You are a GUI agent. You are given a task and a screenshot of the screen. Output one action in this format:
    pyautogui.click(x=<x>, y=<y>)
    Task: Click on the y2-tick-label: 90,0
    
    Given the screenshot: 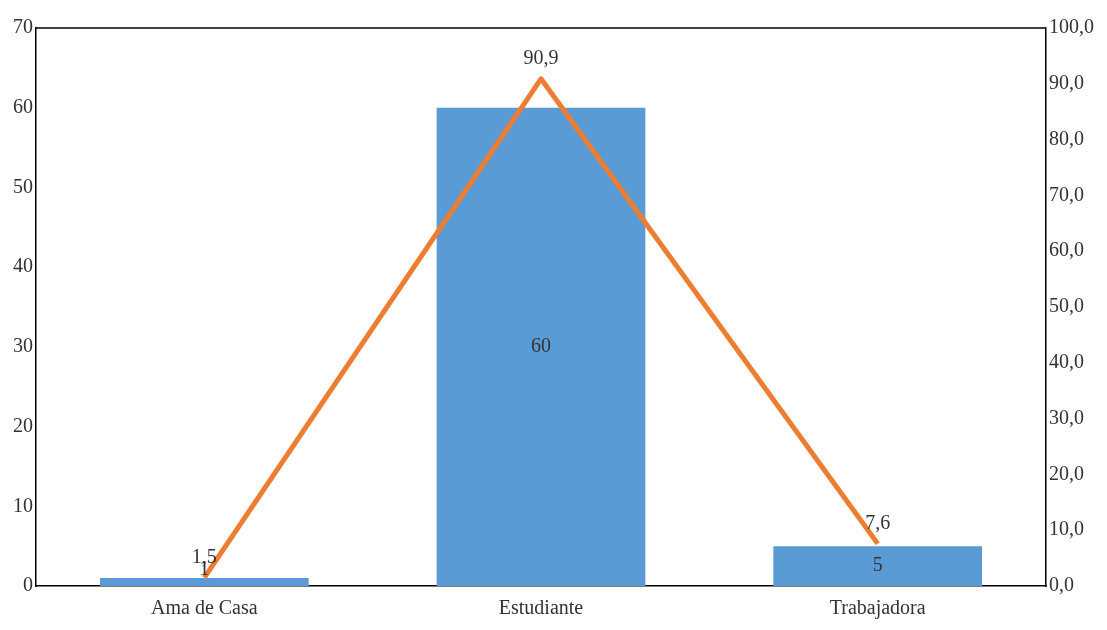 What is the action you would take?
    pyautogui.click(x=1066, y=82)
    